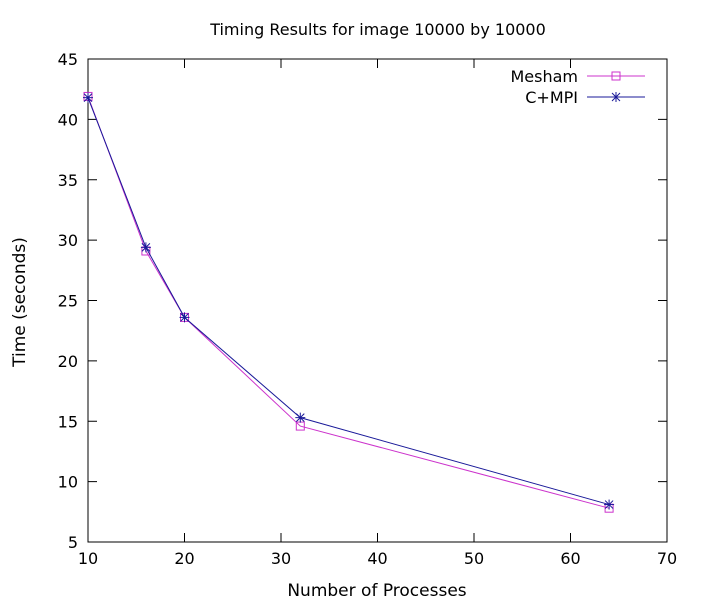  What do you see at coordinates (88, 558) in the screenshot?
I see `x-tick-label: 10` at bounding box center [88, 558].